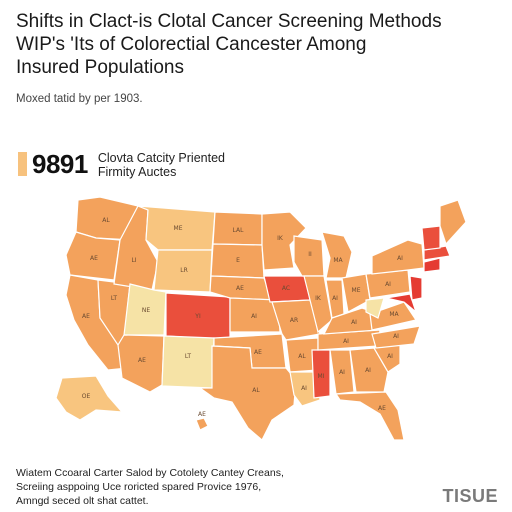 The width and height of the screenshot is (512, 512). Describe the element at coordinates (133, 260) in the screenshot. I see `label-id: LI` at that location.